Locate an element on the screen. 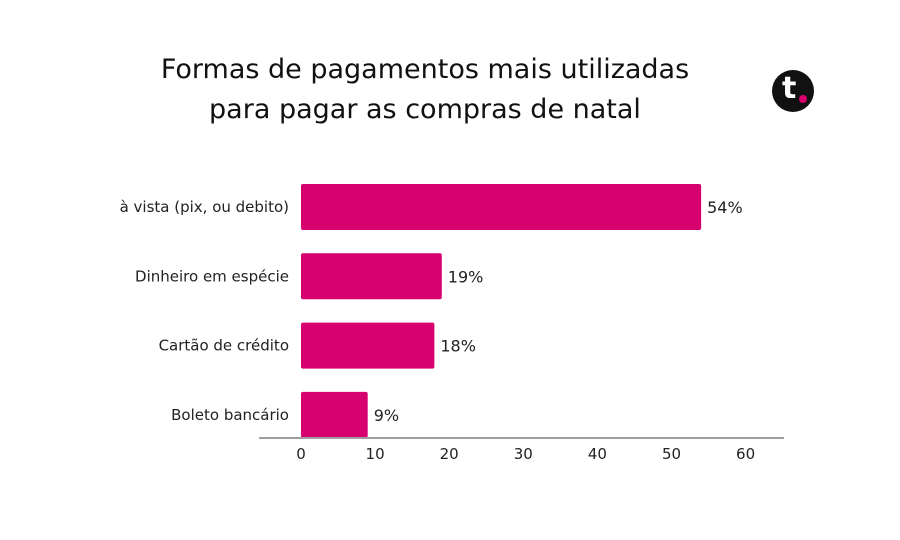 This screenshot has width=900, height=540. x-tick-label-50: 50 is located at coordinates (671, 454).